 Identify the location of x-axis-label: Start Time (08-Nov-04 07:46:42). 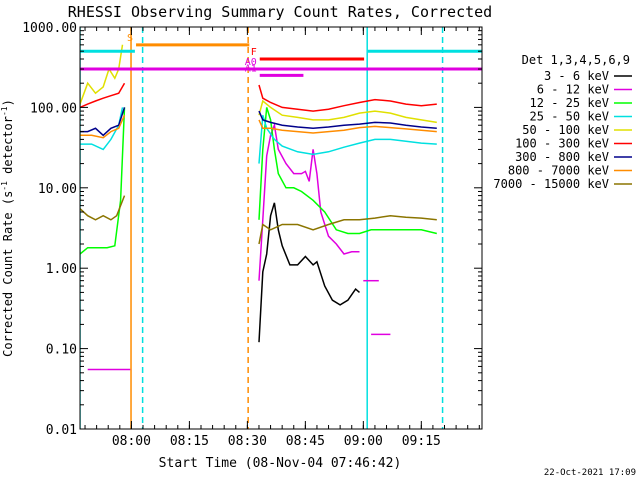
(280, 463).